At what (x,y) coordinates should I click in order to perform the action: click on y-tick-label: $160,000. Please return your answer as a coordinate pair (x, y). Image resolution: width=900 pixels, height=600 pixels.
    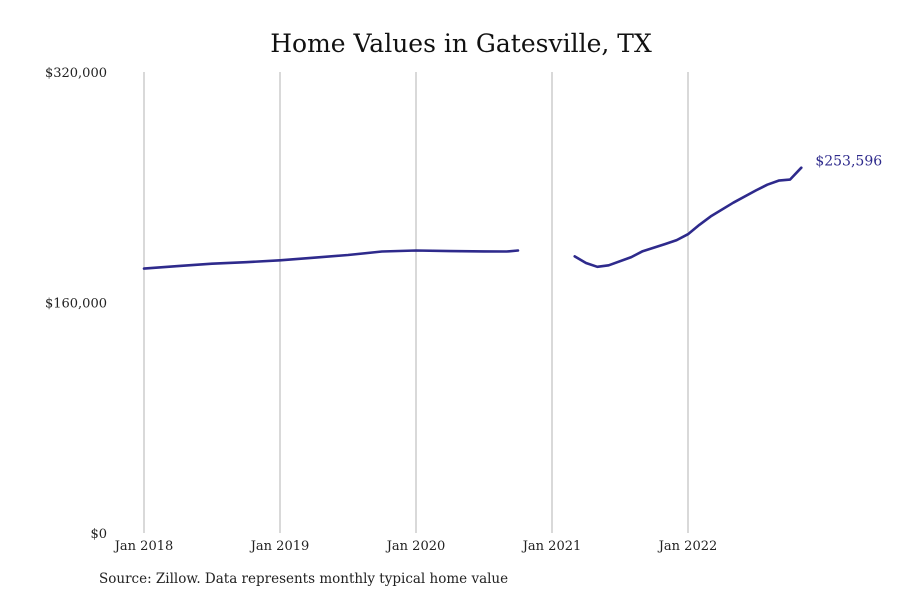
    Looking at the image, I should click on (76, 304).